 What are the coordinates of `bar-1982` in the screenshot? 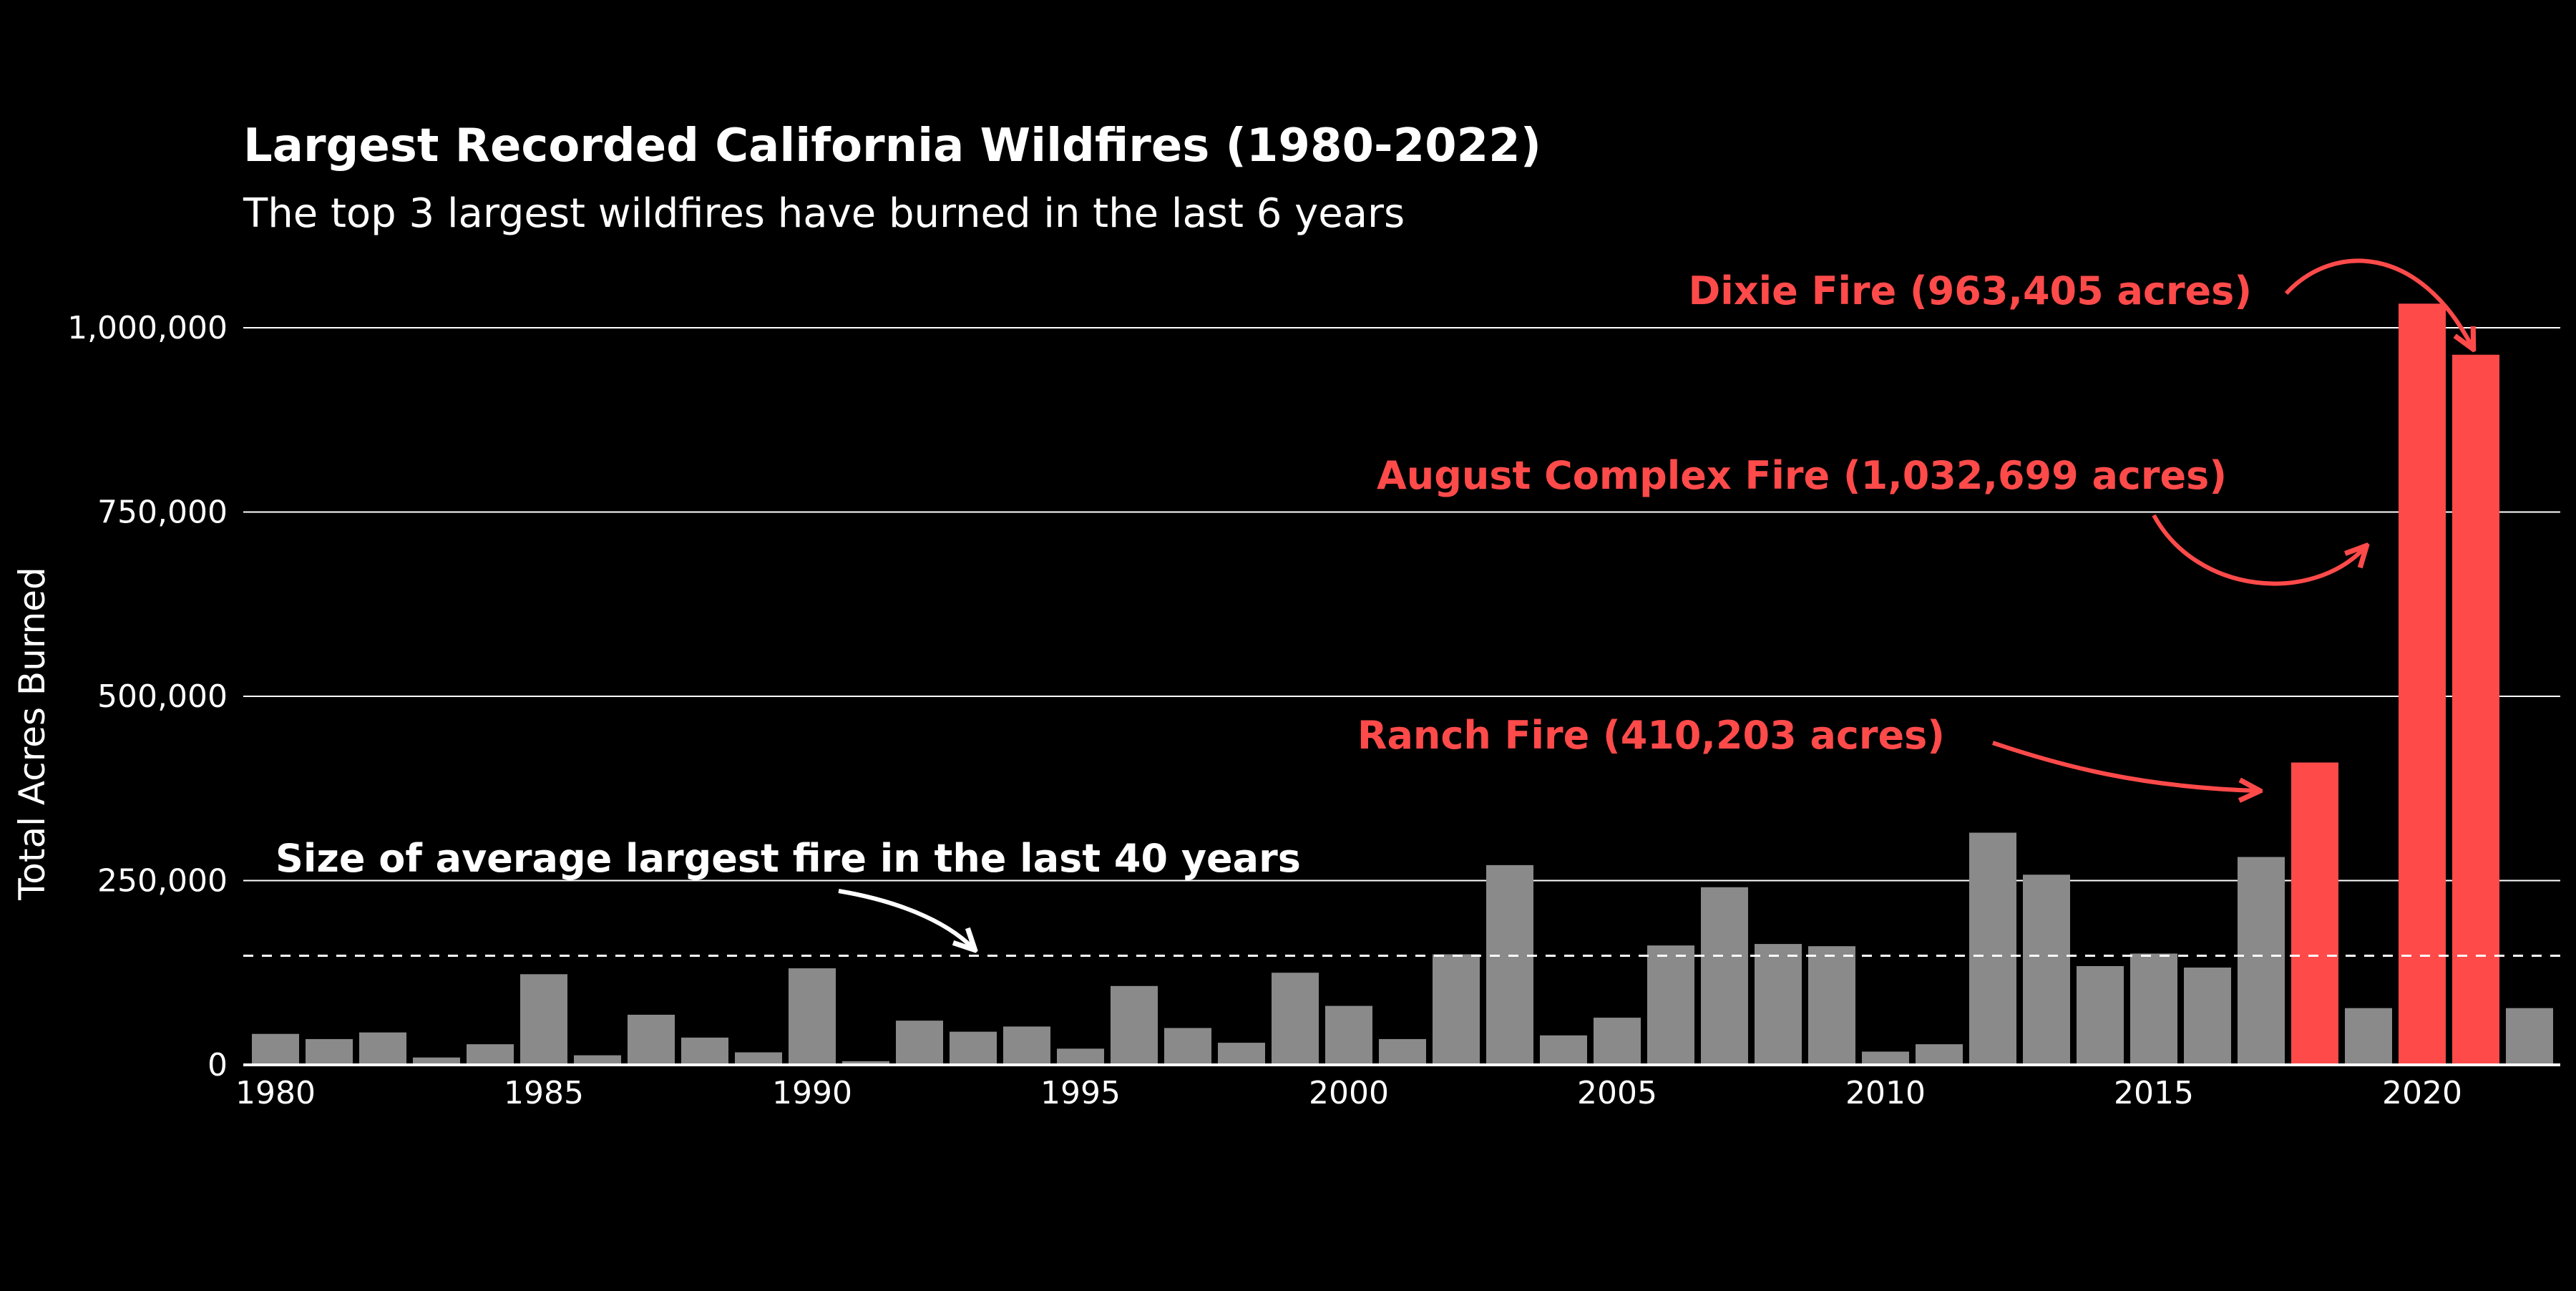 It's located at (382, 1048).